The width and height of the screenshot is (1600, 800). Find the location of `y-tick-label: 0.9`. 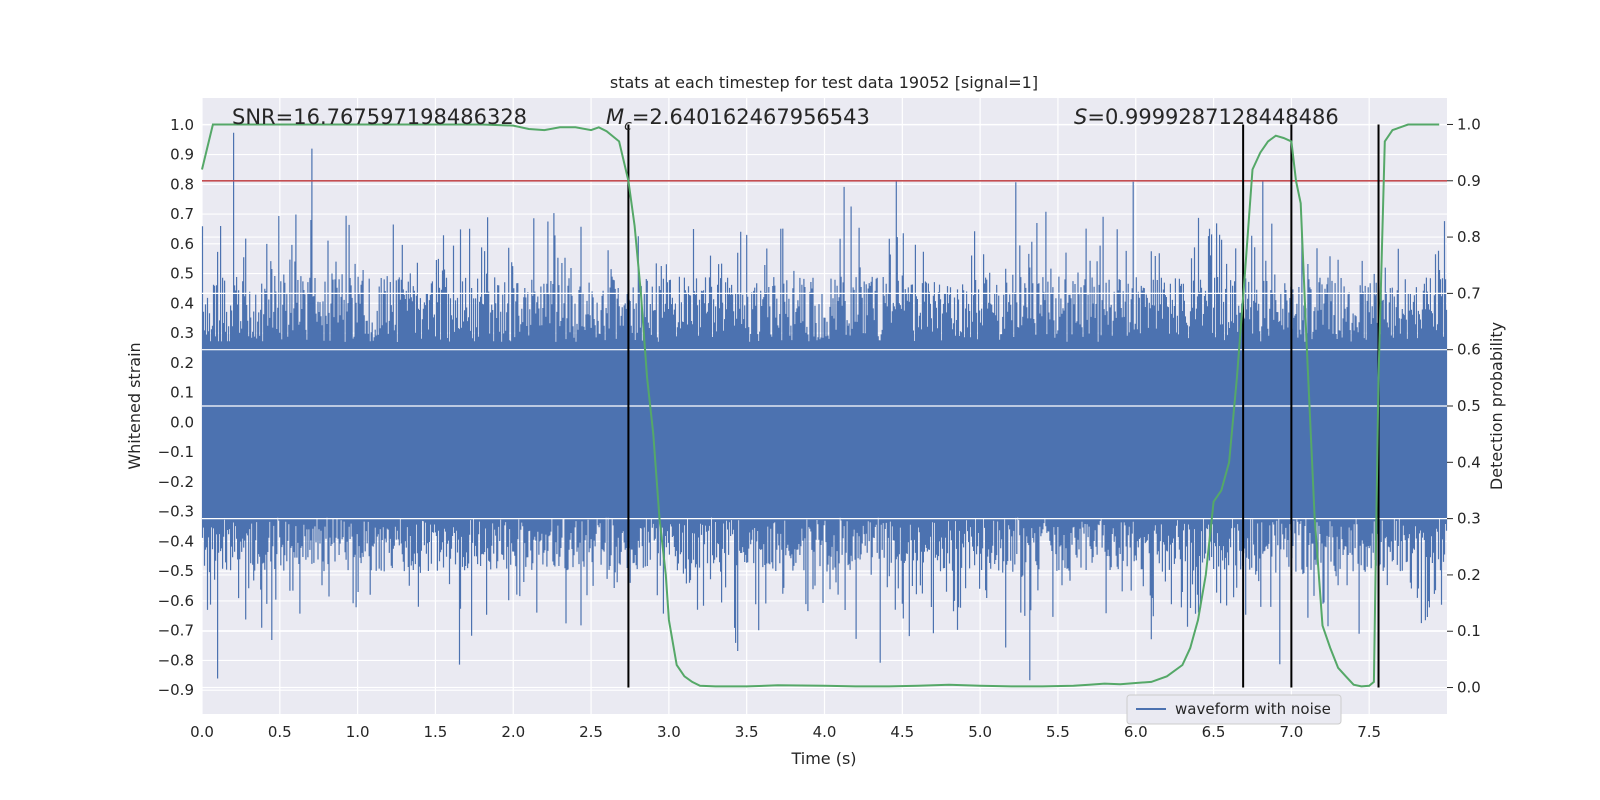

y-tick-label: 0.9 is located at coordinates (182, 155).